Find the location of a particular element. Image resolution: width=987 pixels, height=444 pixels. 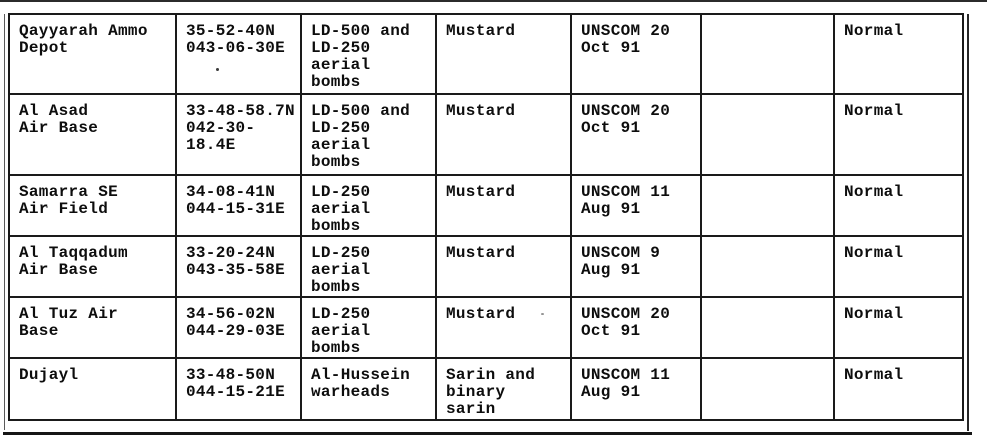

cell-coordinates: 34-56-02N 044-29-03E is located at coordinates (238, 327).